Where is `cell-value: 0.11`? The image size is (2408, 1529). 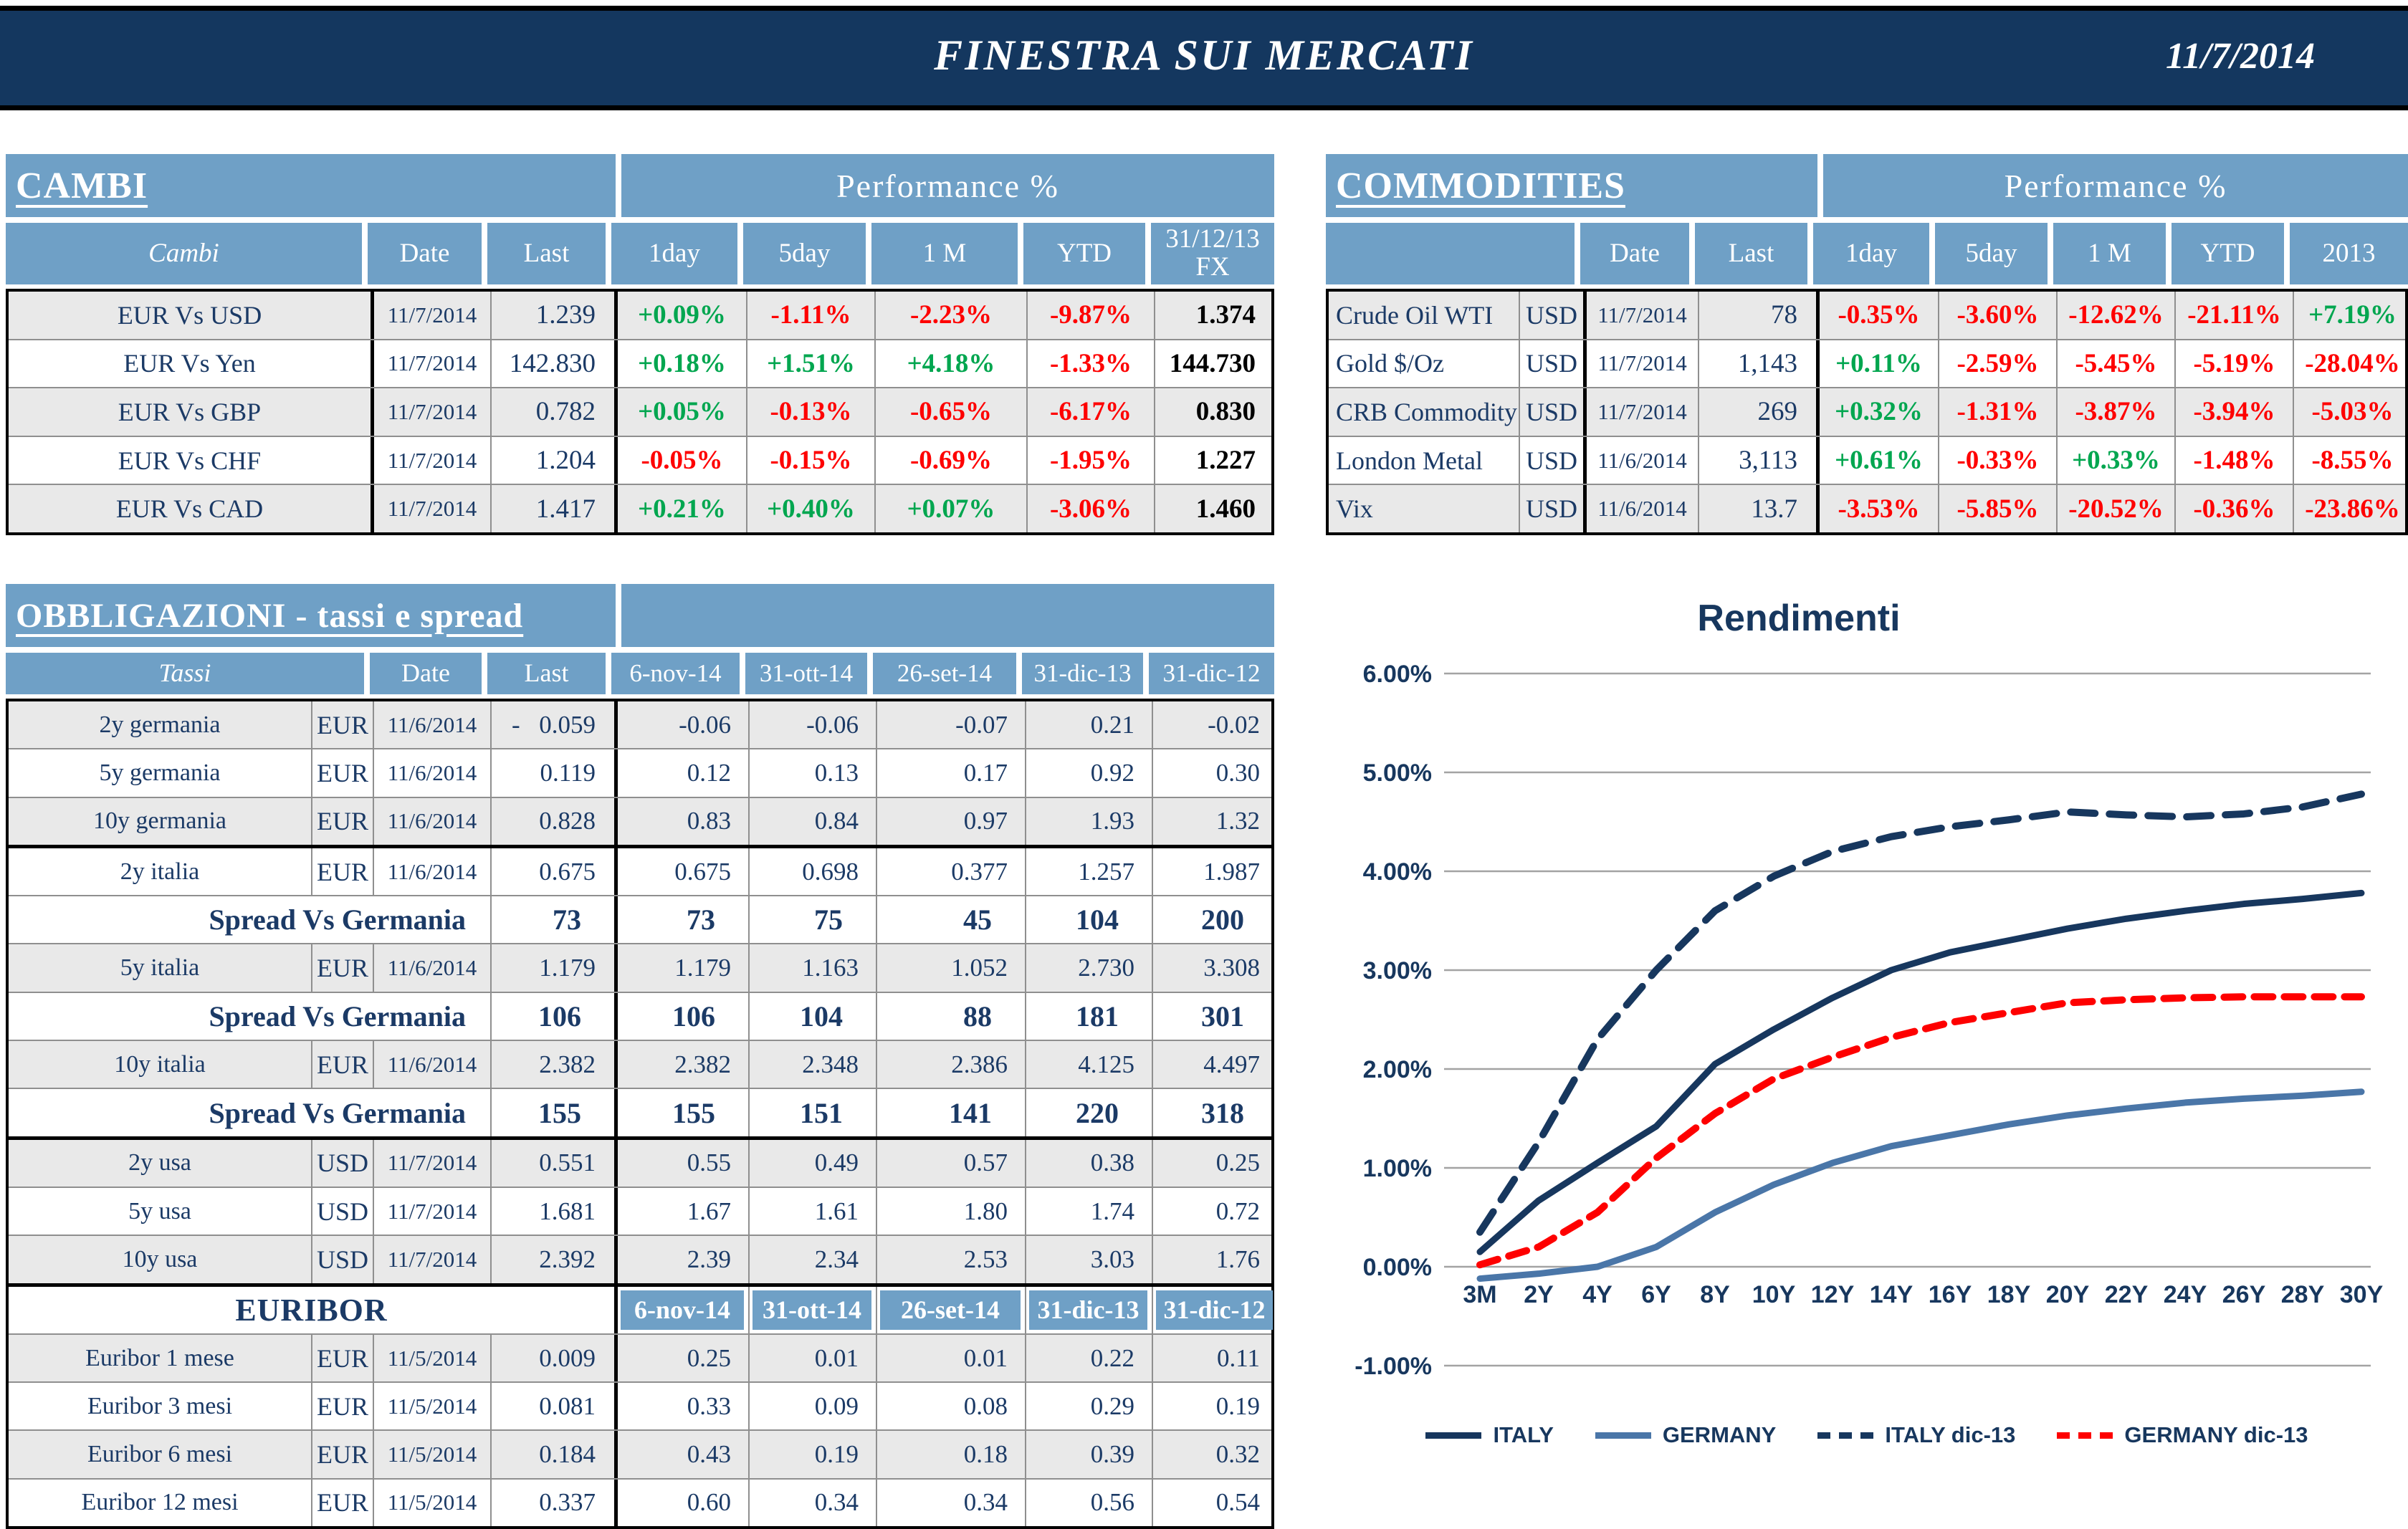 cell-value: 0.11 is located at coordinates (1214, 1358).